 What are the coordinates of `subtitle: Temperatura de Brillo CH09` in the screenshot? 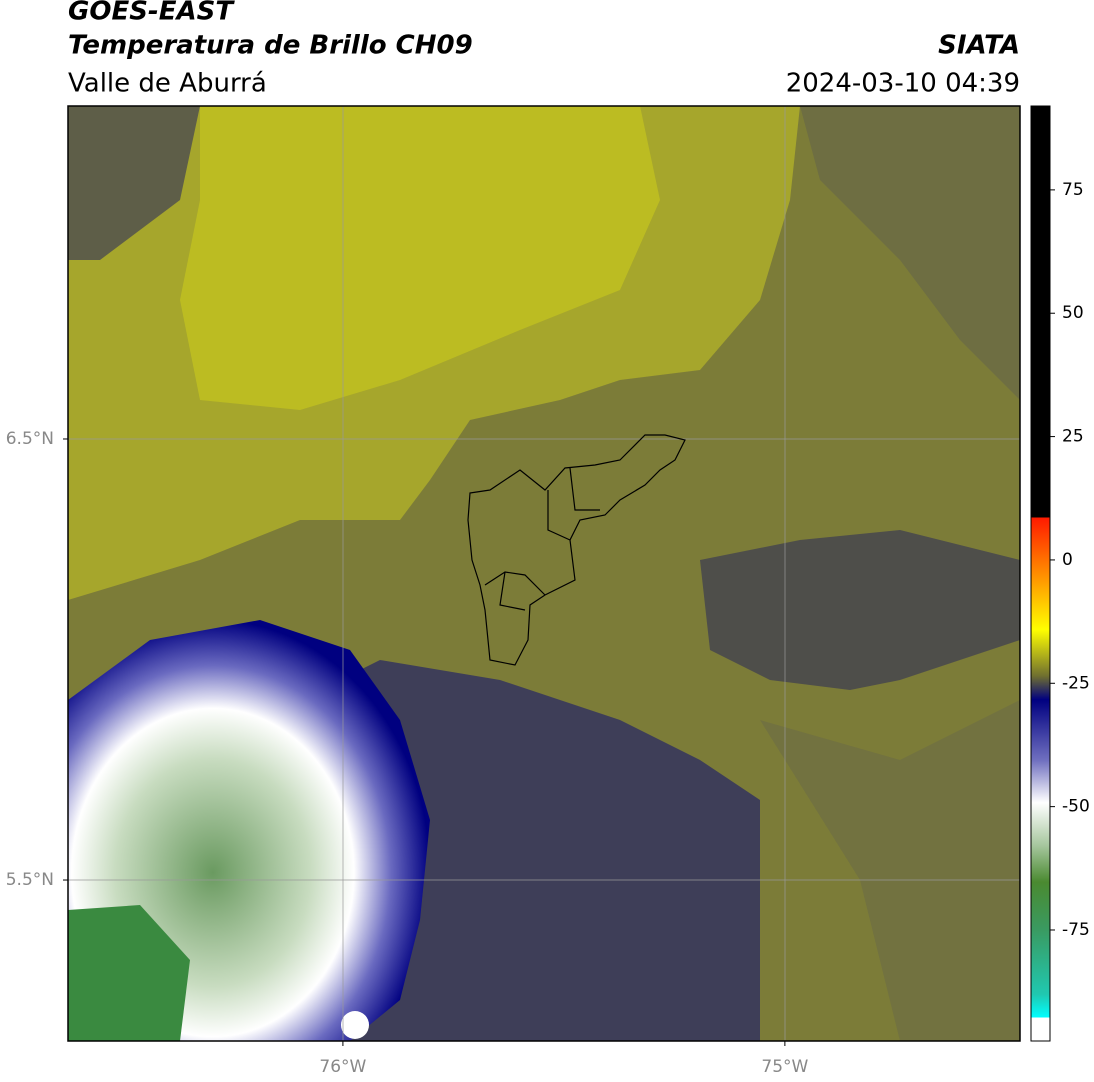 It's located at (270, 46).